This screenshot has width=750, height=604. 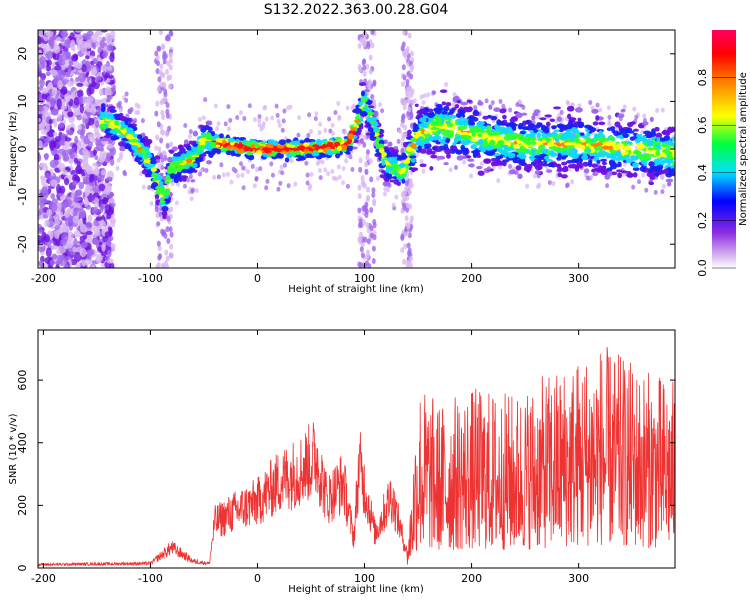 I want to click on y-tick-label: -10, so click(x=22, y=197).